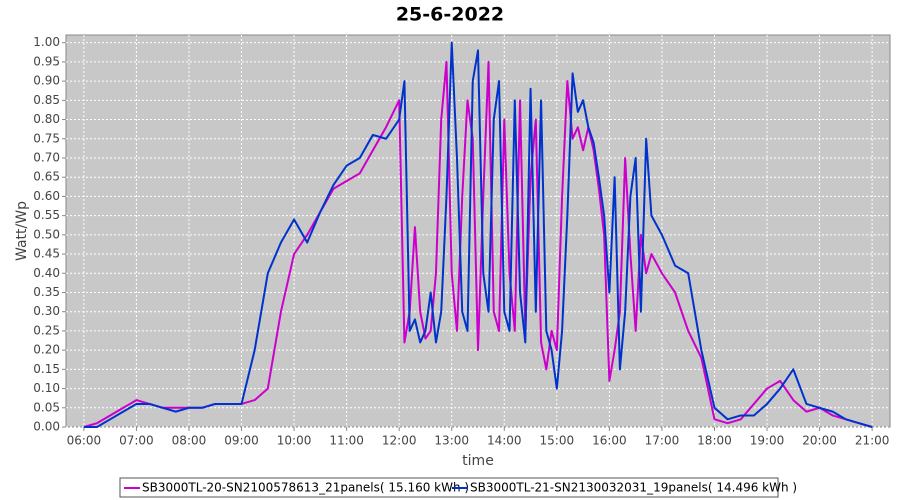 This screenshot has width=900, height=500. What do you see at coordinates (46, 273) in the screenshot?
I see `y-tick-label: 0.40` at bounding box center [46, 273].